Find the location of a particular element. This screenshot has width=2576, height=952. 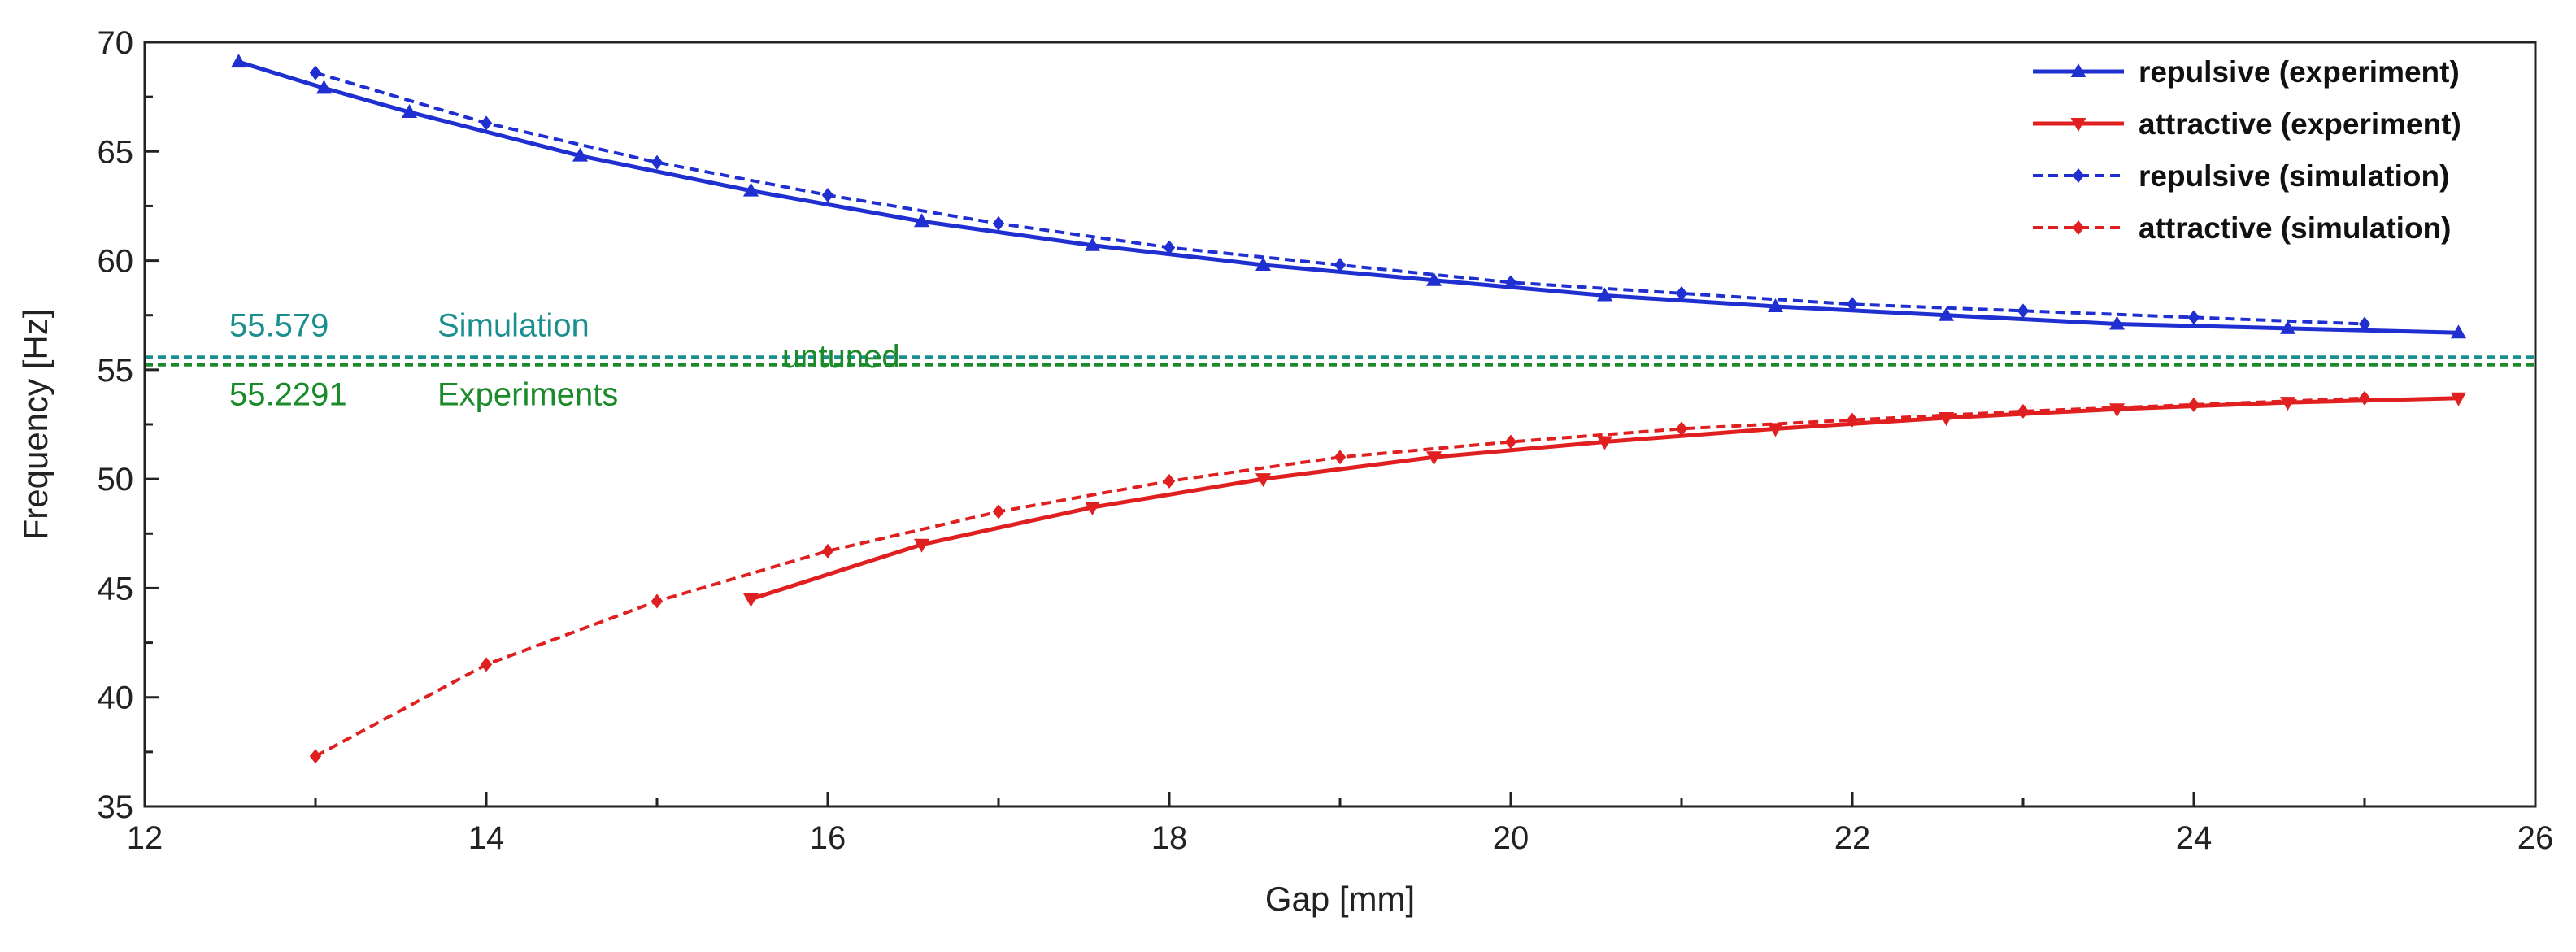

legend-item-repulsive-experiment: repulsive (experiment) is located at coordinates (2246, 72).